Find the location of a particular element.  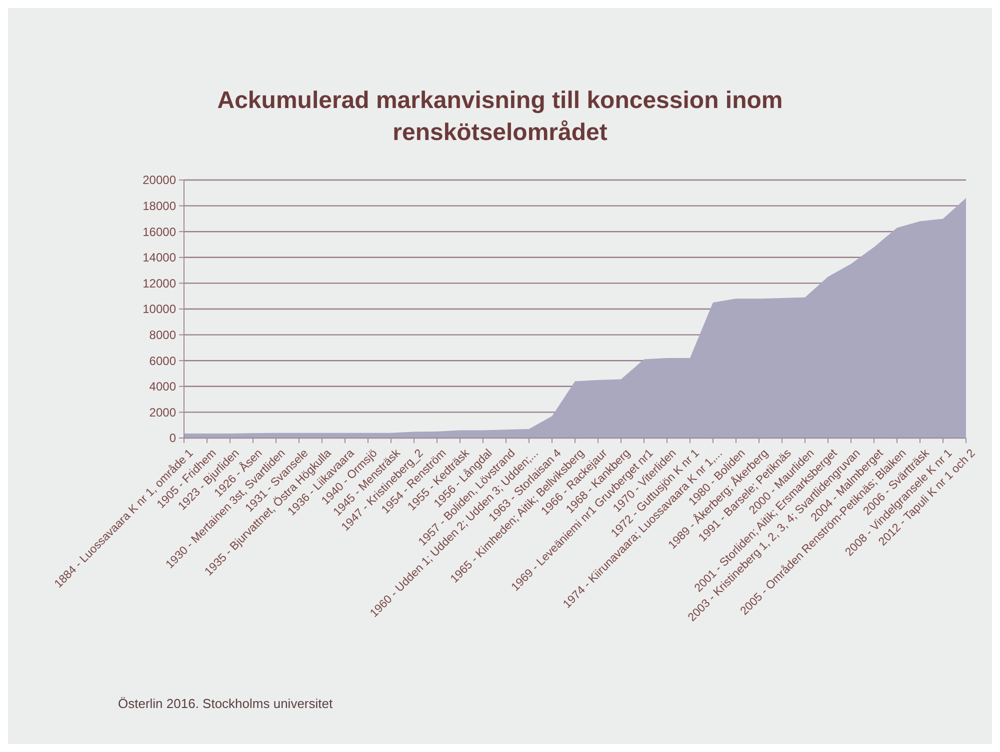

y-tick-label: 0 is located at coordinates (172, 438).